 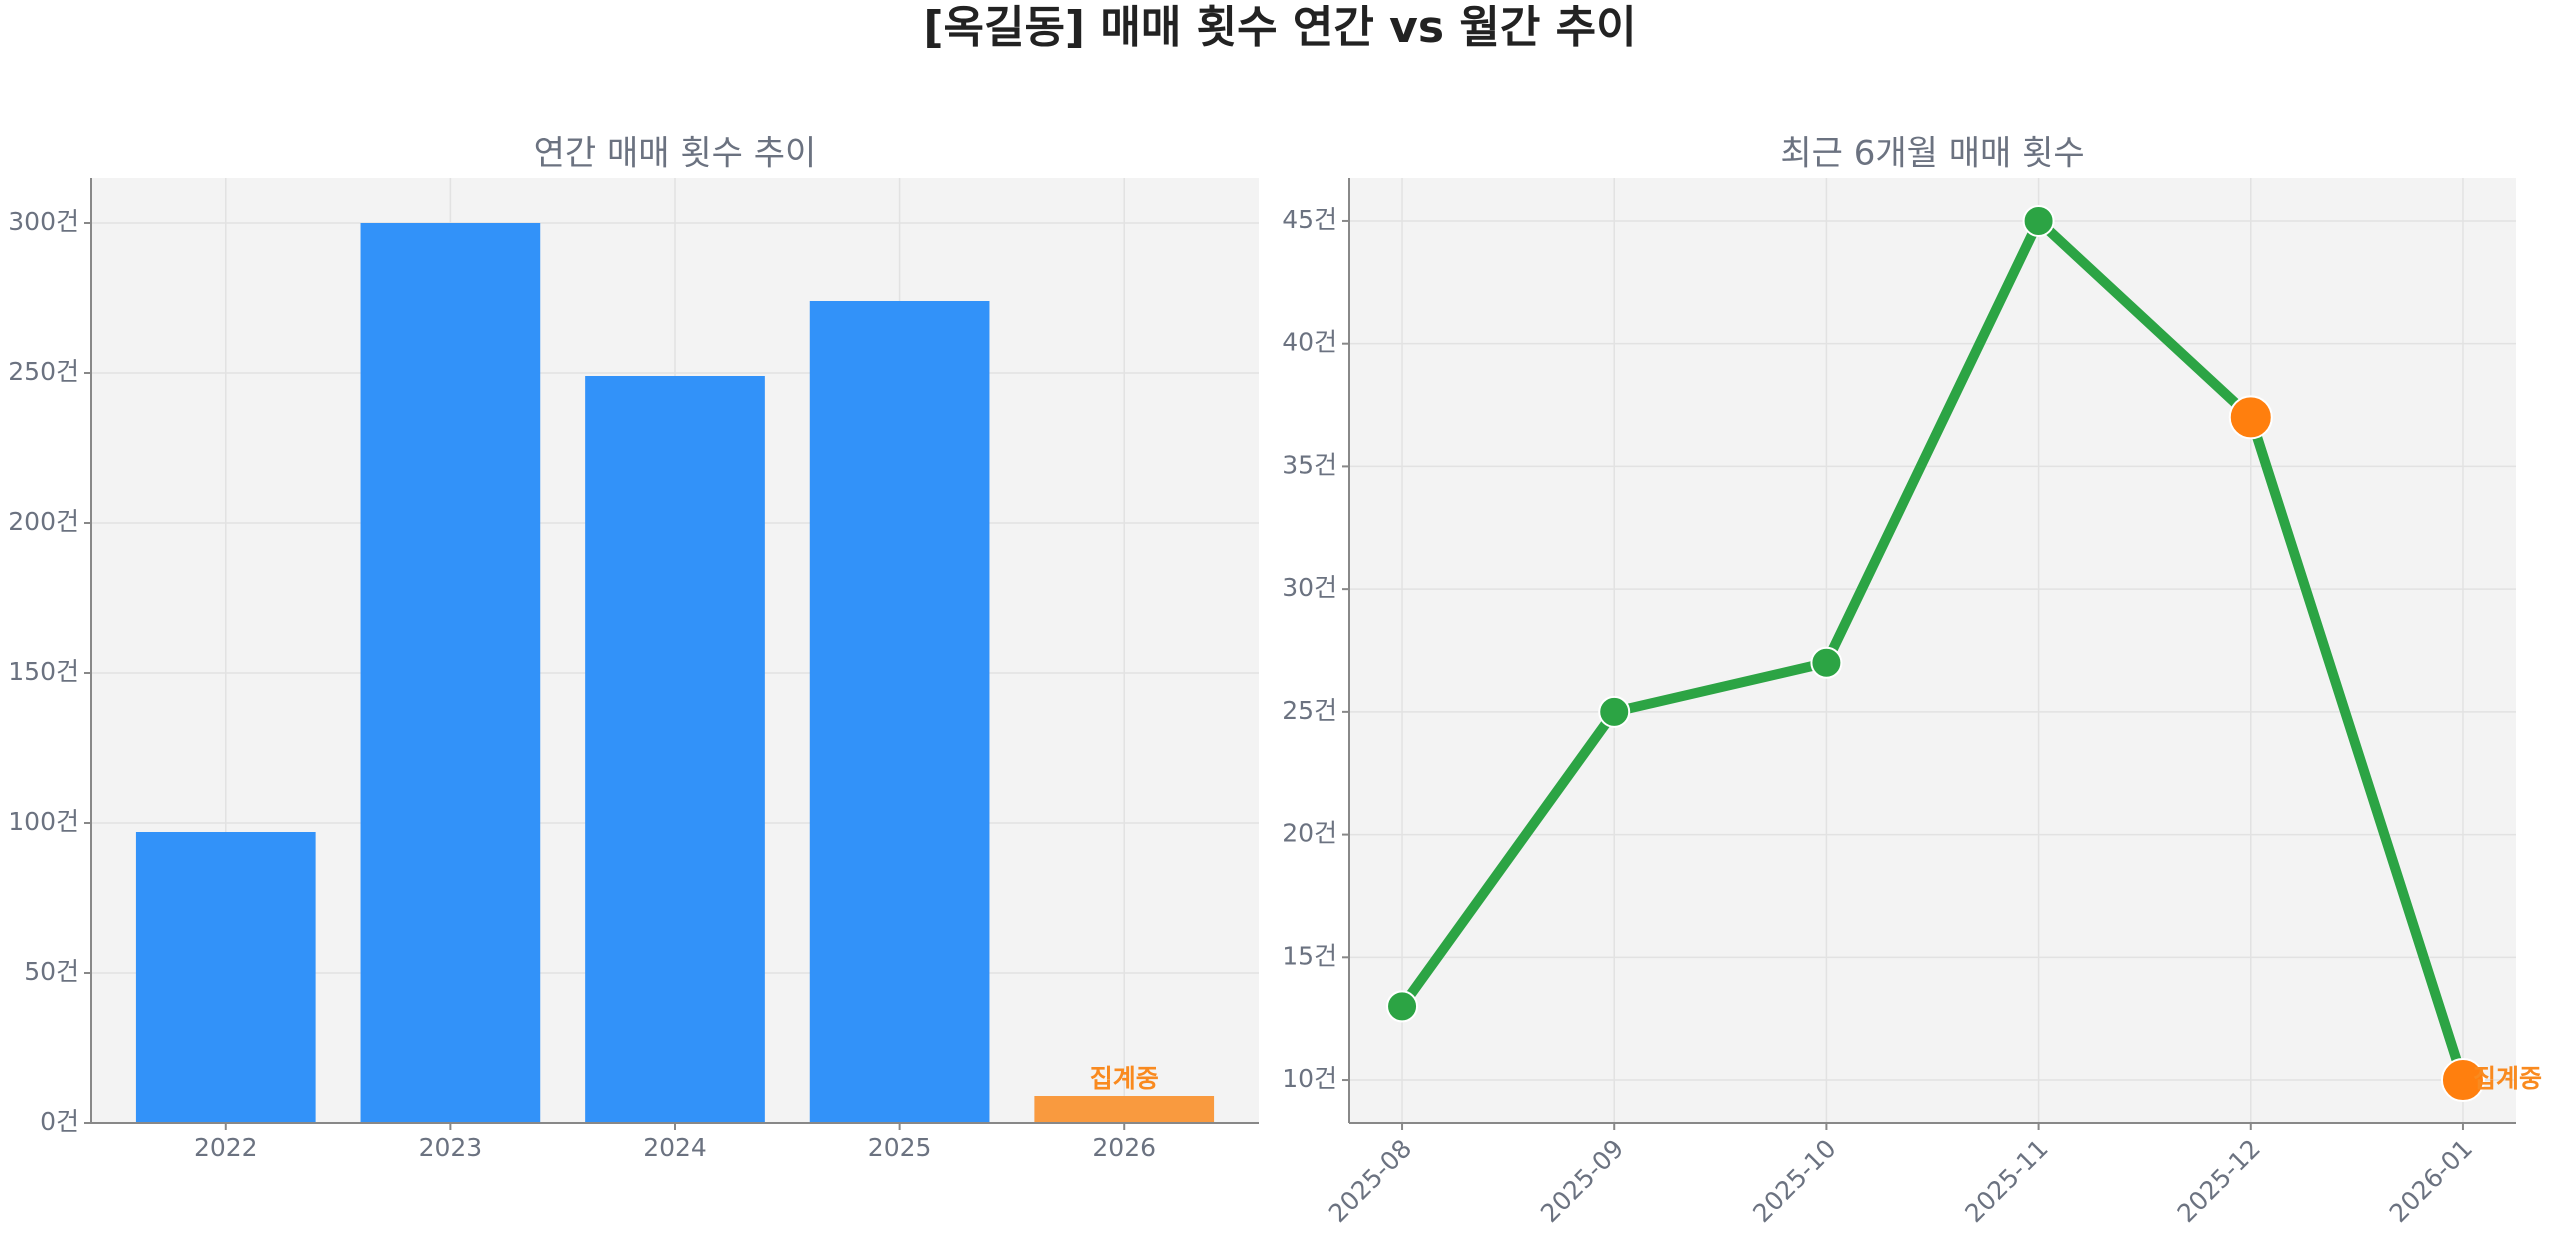 What do you see at coordinates (1309, 342) in the screenshot?
I see `y-tick-label: 40건` at bounding box center [1309, 342].